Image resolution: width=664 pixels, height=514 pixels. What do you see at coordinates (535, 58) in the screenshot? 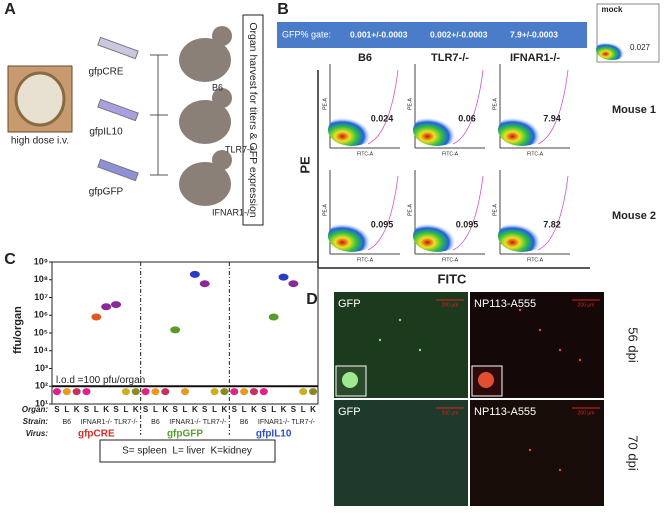
I see `column-label: IFNAR1-/-` at bounding box center [535, 58].